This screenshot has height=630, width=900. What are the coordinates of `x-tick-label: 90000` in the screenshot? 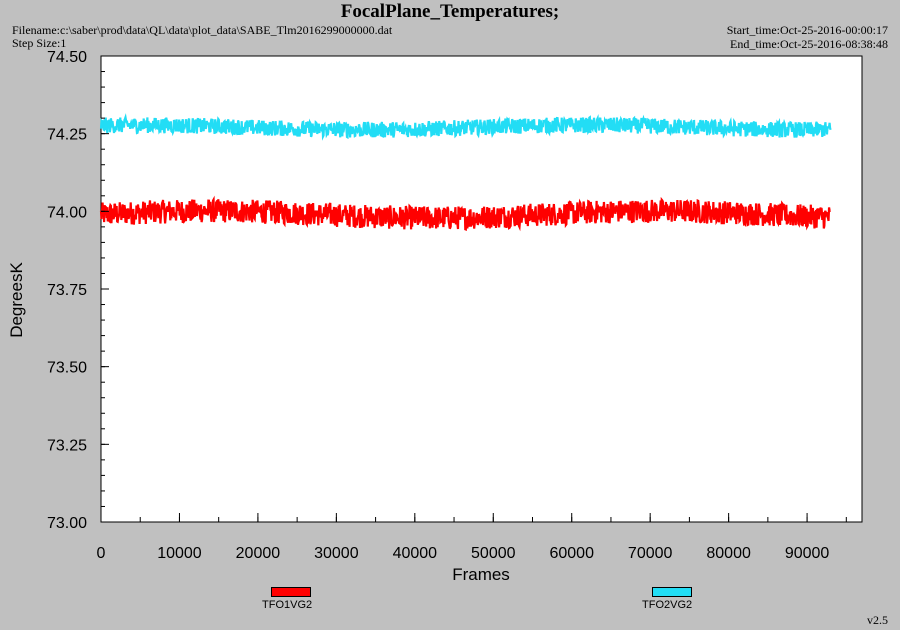 It's located at (807, 553).